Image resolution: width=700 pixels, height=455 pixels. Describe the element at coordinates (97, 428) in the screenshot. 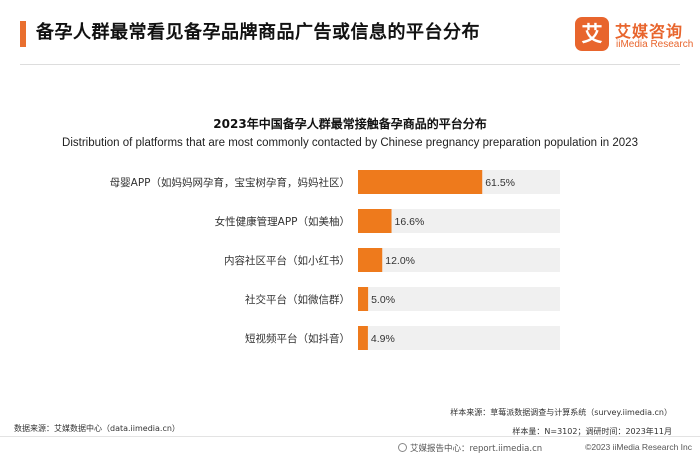

I see `data-source-note: 数据来源：艾媒数据中心（data.iimedia.cn）` at that location.